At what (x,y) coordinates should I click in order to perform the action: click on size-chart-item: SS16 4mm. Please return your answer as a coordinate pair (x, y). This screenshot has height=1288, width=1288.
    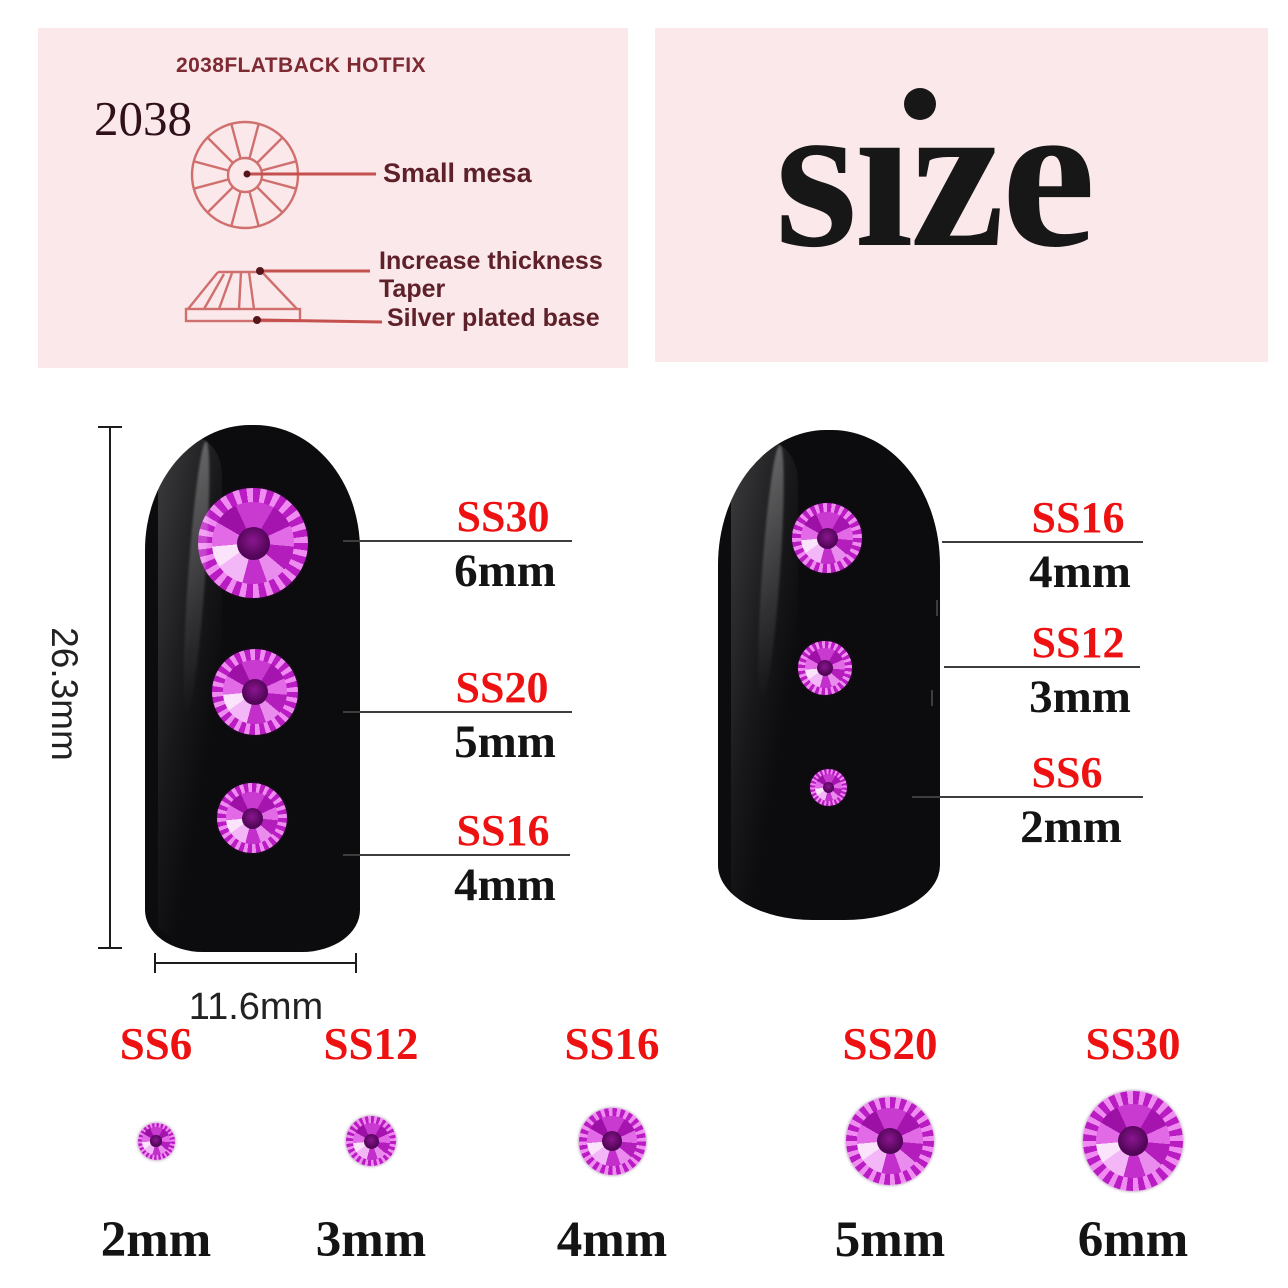
    Looking at the image, I should click on (612, 1144).